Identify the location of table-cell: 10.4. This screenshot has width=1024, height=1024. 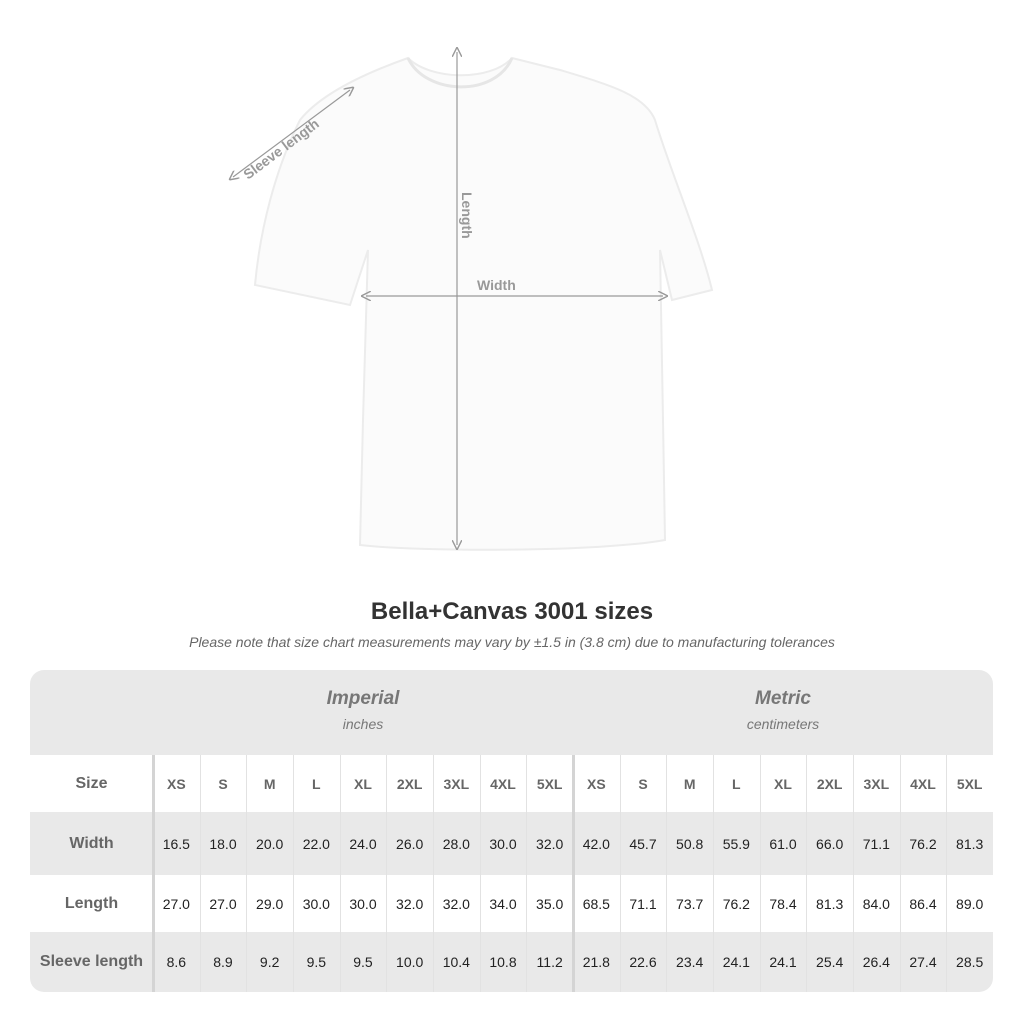
(456, 962).